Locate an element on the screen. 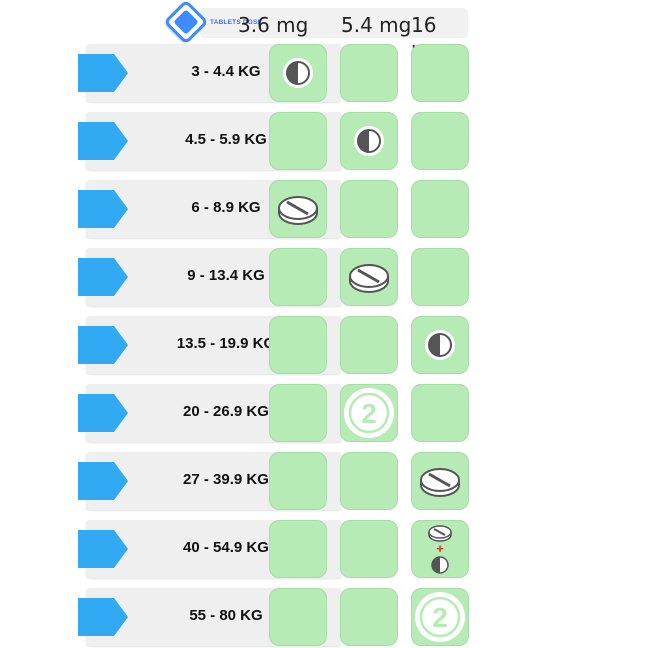 The image size is (648, 648). dose-row: 40 - 54.9 KG + is located at coordinates (278, 549).